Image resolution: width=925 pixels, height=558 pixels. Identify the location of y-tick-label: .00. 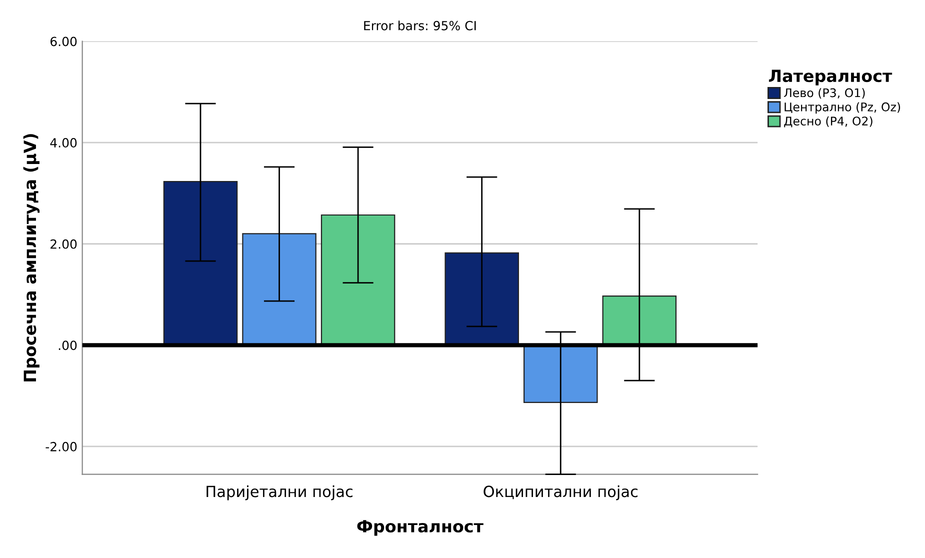
(67, 345).